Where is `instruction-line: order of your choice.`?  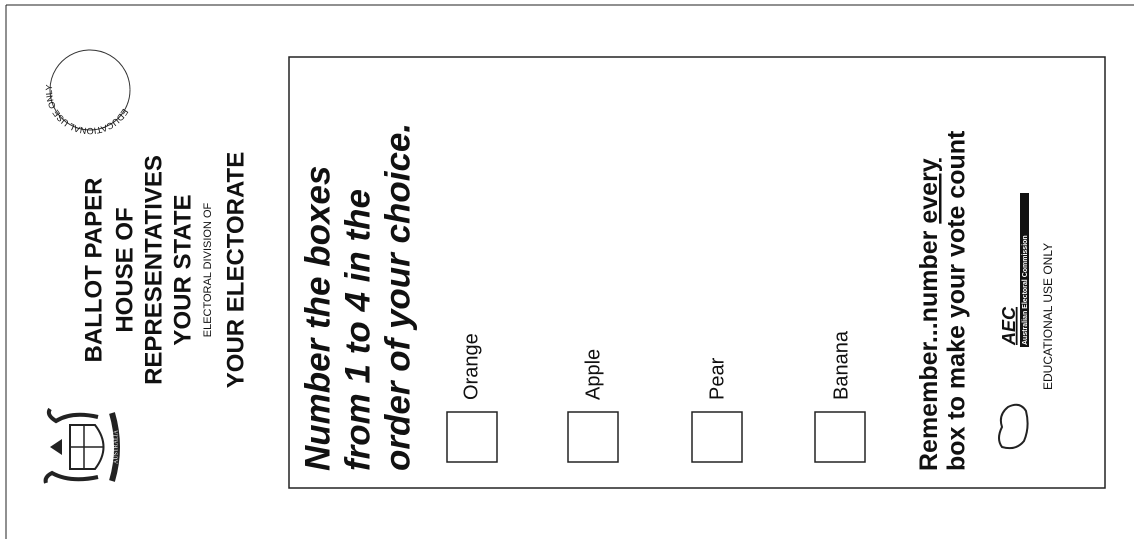 instruction-line: order of your choice. is located at coordinates (397, 297).